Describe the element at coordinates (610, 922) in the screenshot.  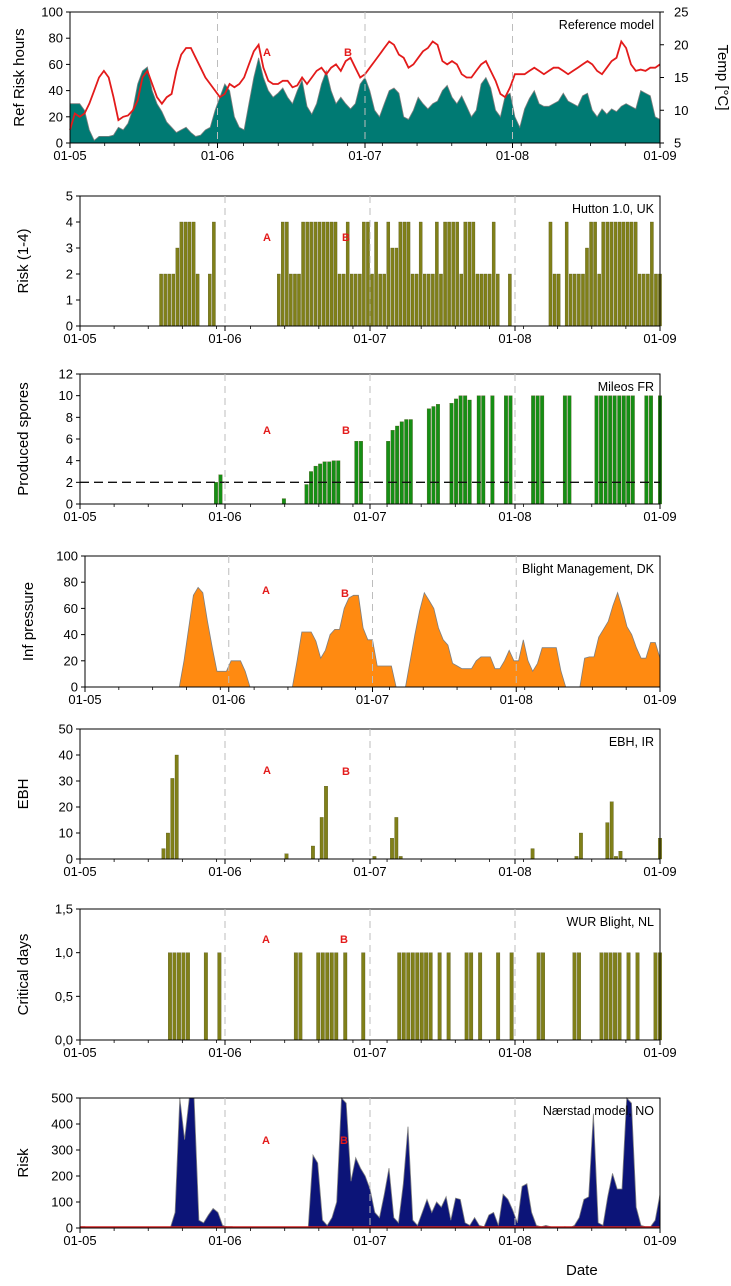
I see `panel-title: WUR Blight, NL` at that location.